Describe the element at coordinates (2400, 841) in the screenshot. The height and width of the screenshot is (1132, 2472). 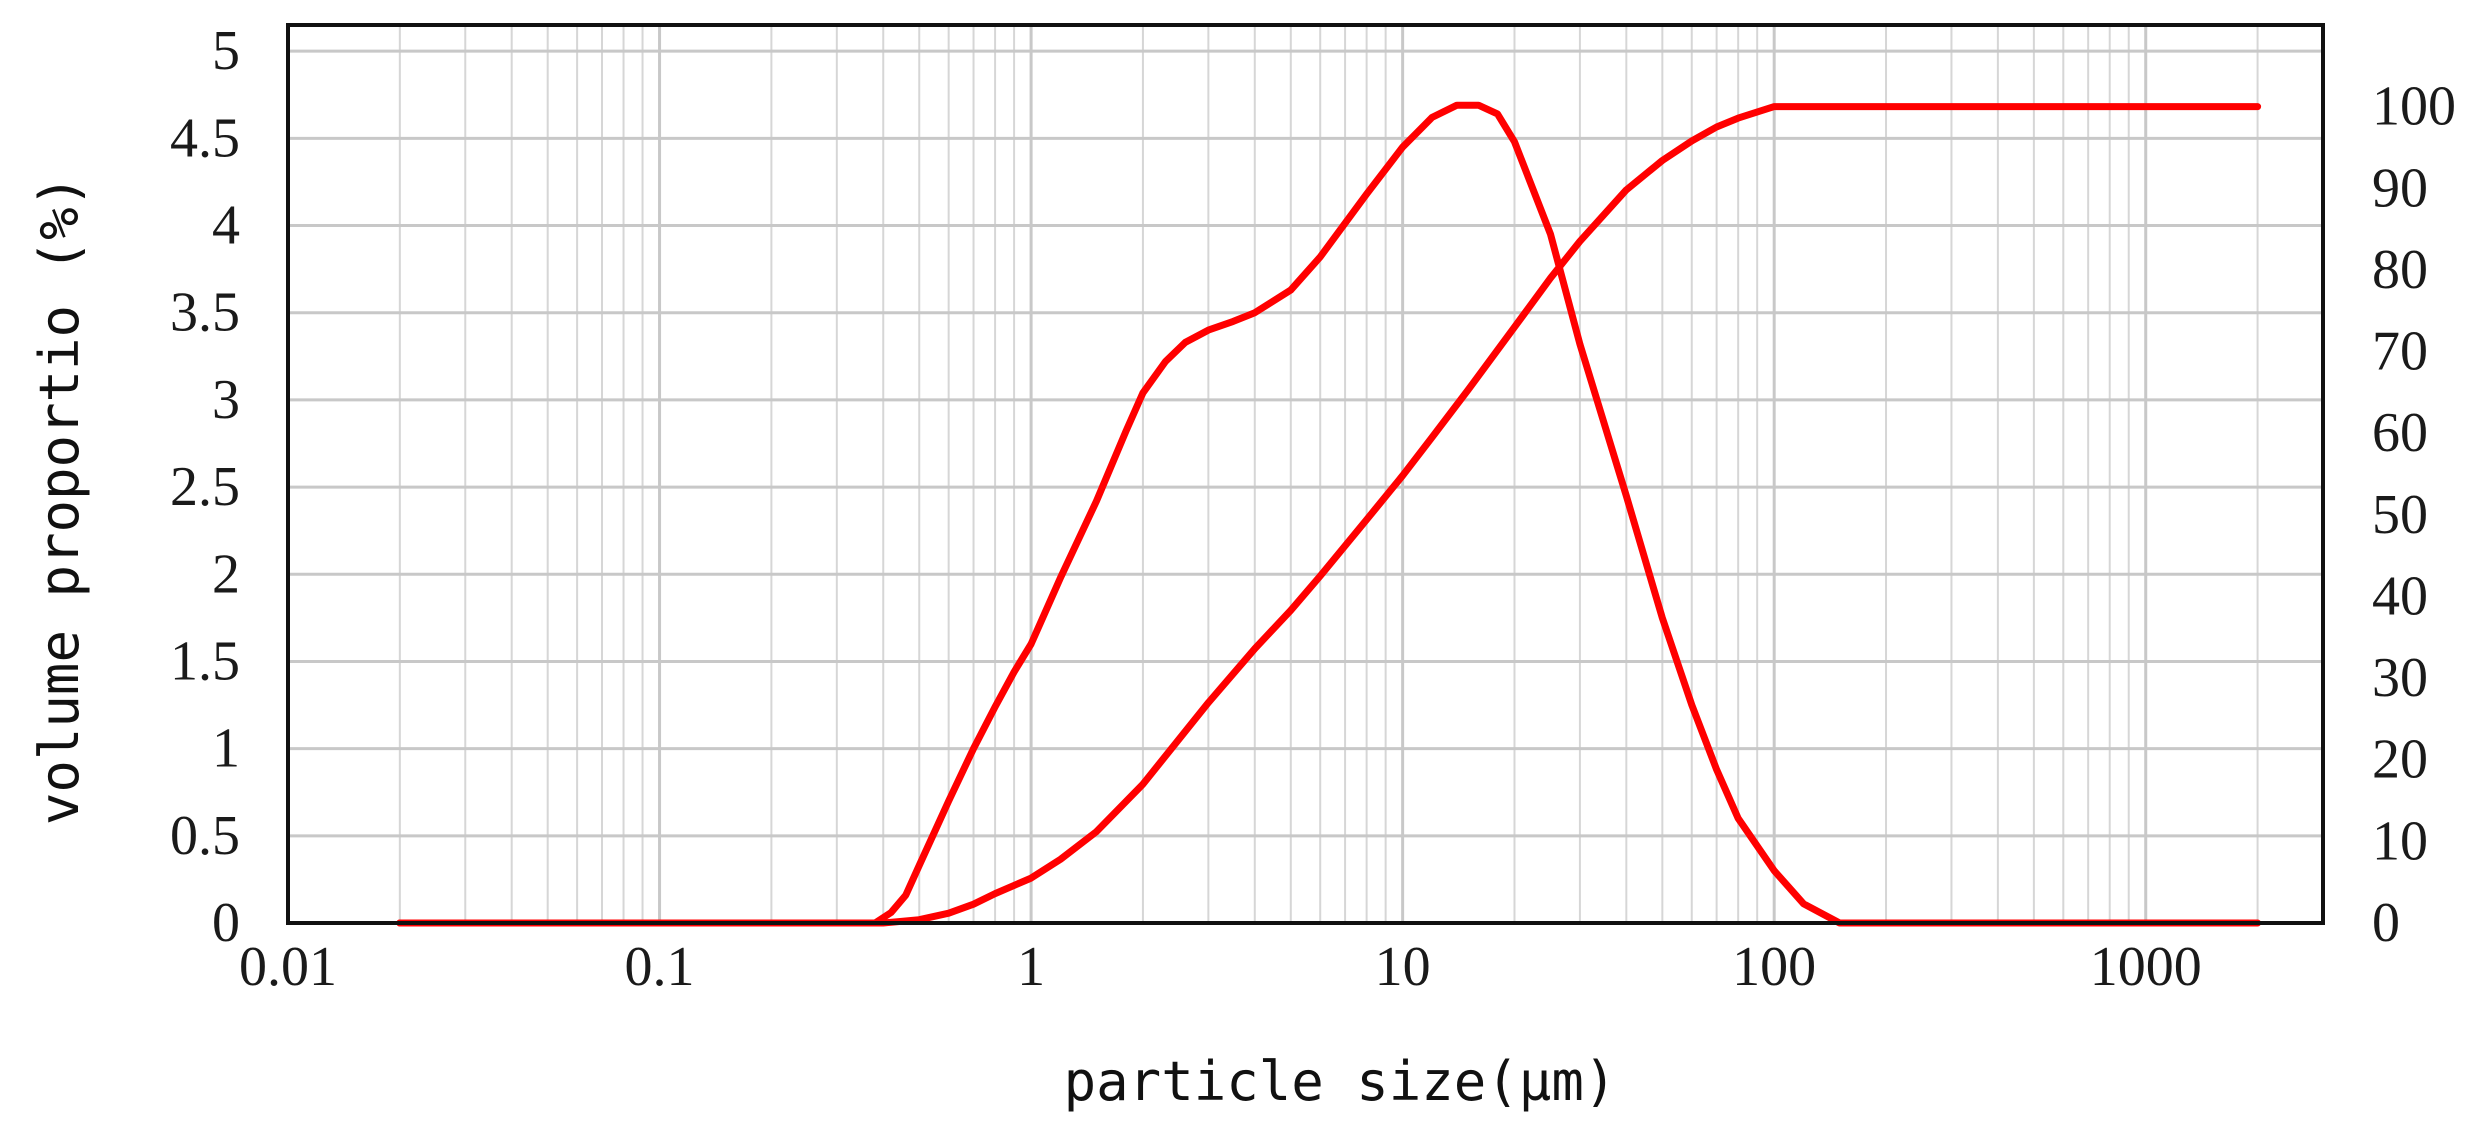
I see `y2-tick-label: 10` at that location.